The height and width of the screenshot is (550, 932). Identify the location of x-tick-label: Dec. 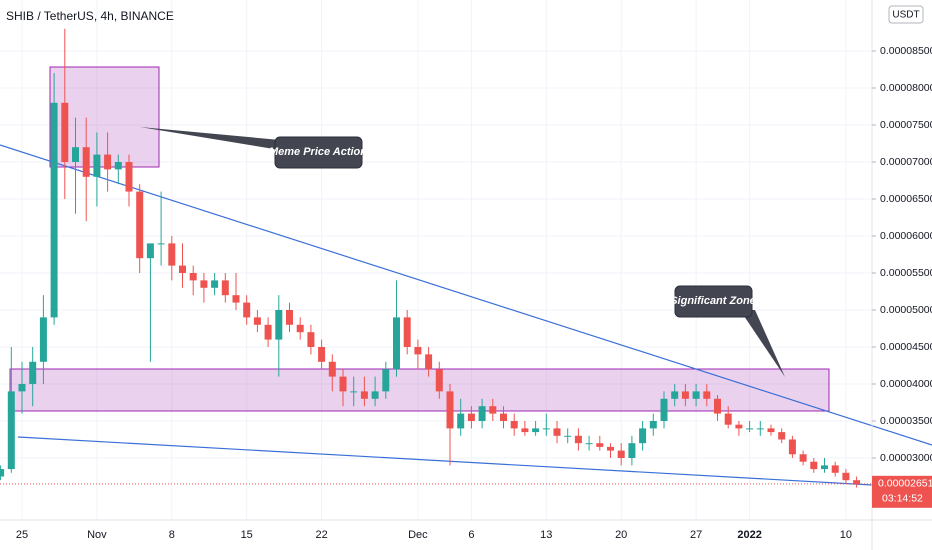
(418, 535).